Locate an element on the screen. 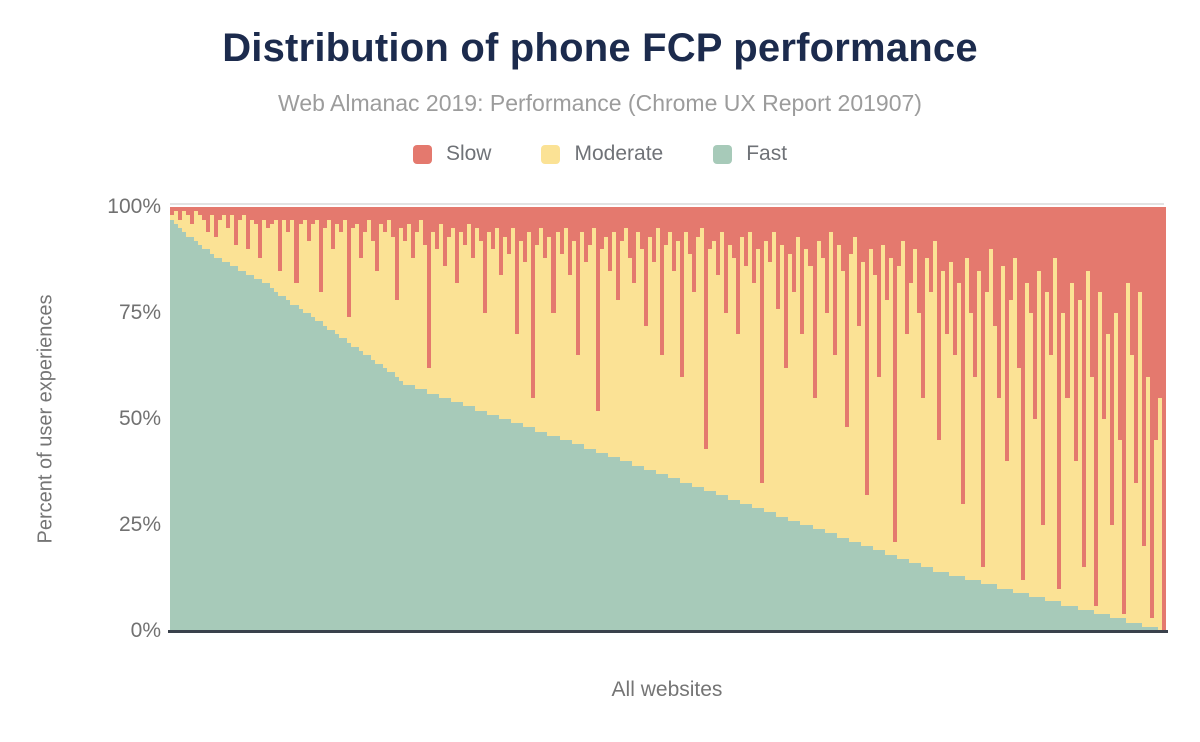  moderate-swatch-icon is located at coordinates (551, 154).